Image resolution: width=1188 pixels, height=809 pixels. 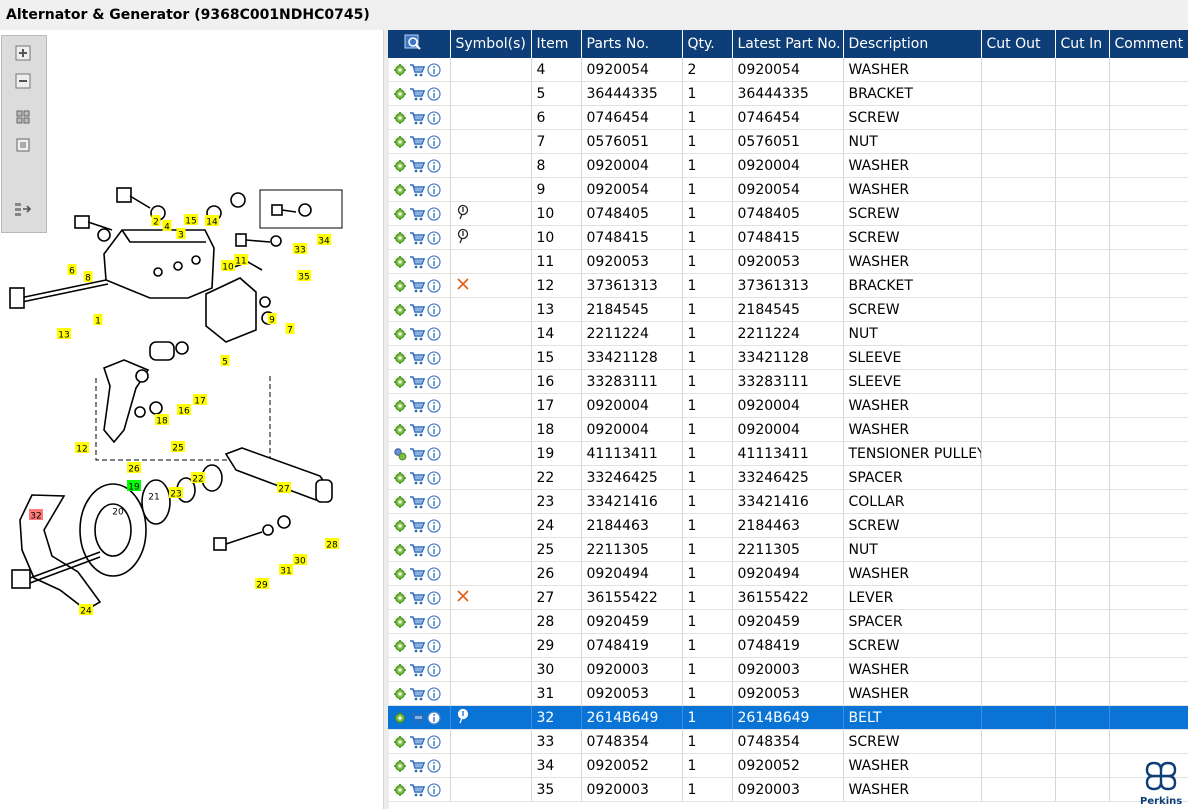 I want to click on table-row: 35 0920003 1 0920003 WASHER, so click(x=788, y=789).